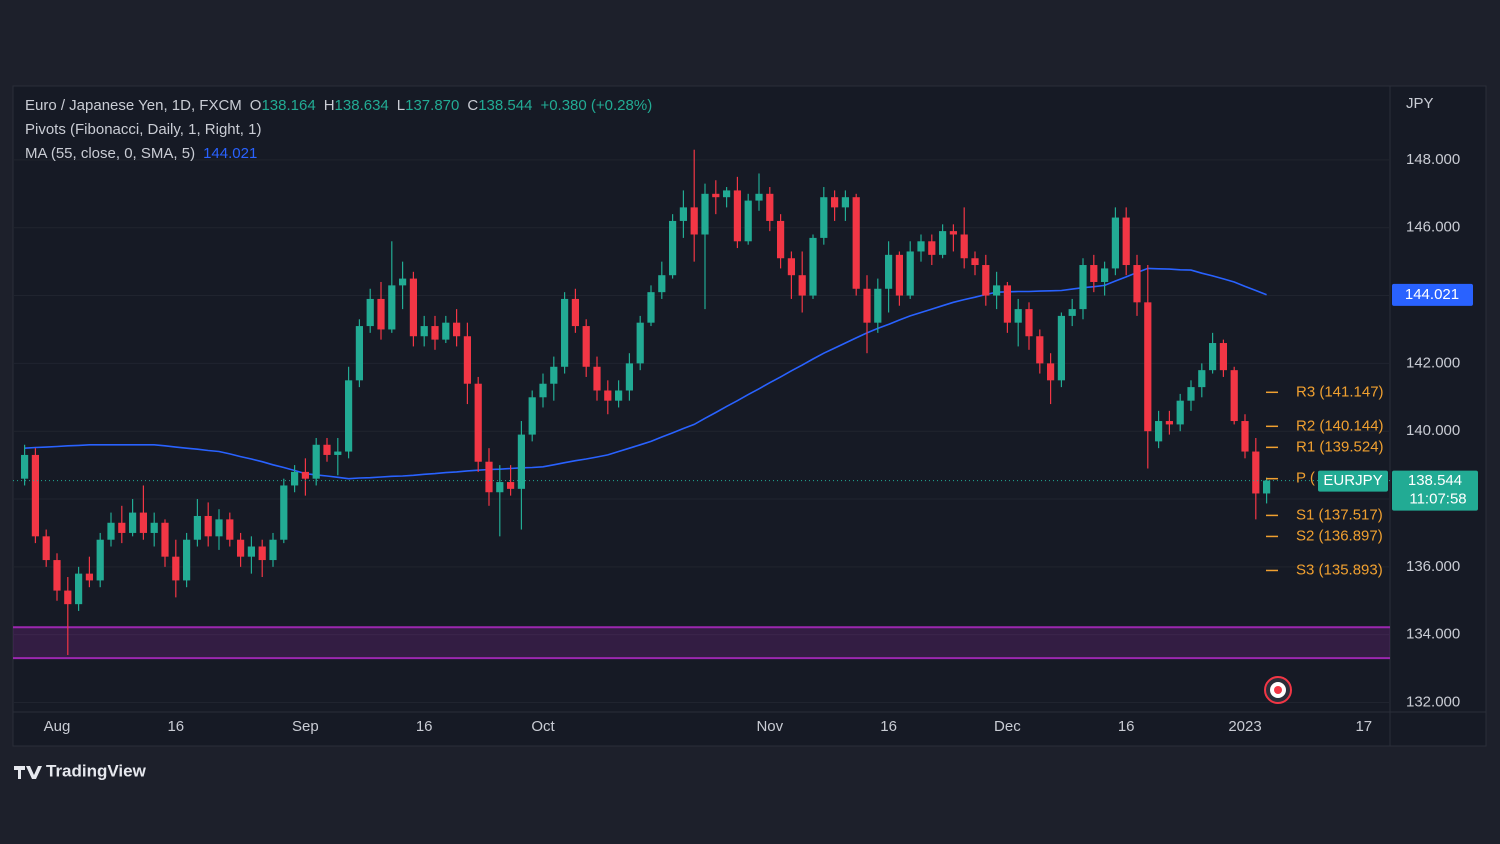  What do you see at coordinates (1420, 103) in the screenshot?
I see `currency: JPY` at bounding box center [1420, 103].